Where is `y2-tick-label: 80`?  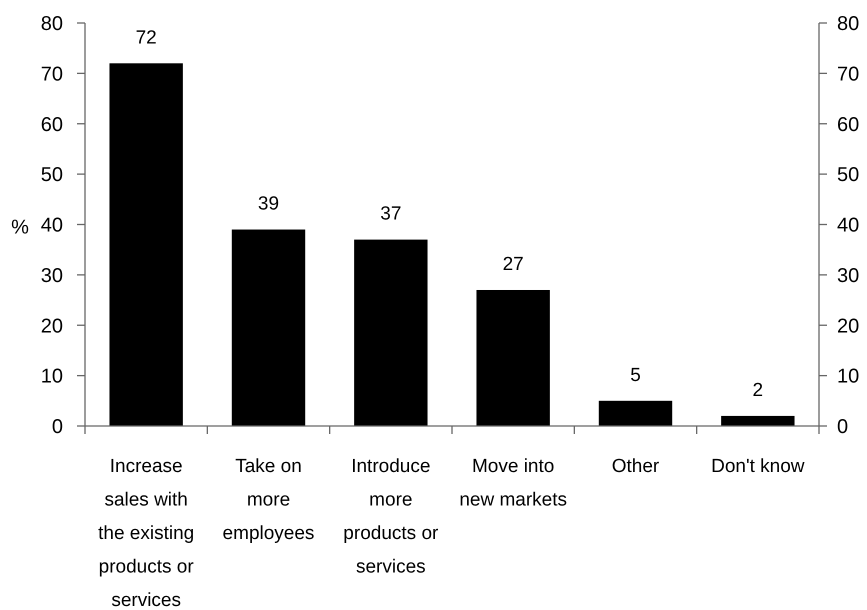
y2-tick-label: 80 is located at coordinates (848, 24).